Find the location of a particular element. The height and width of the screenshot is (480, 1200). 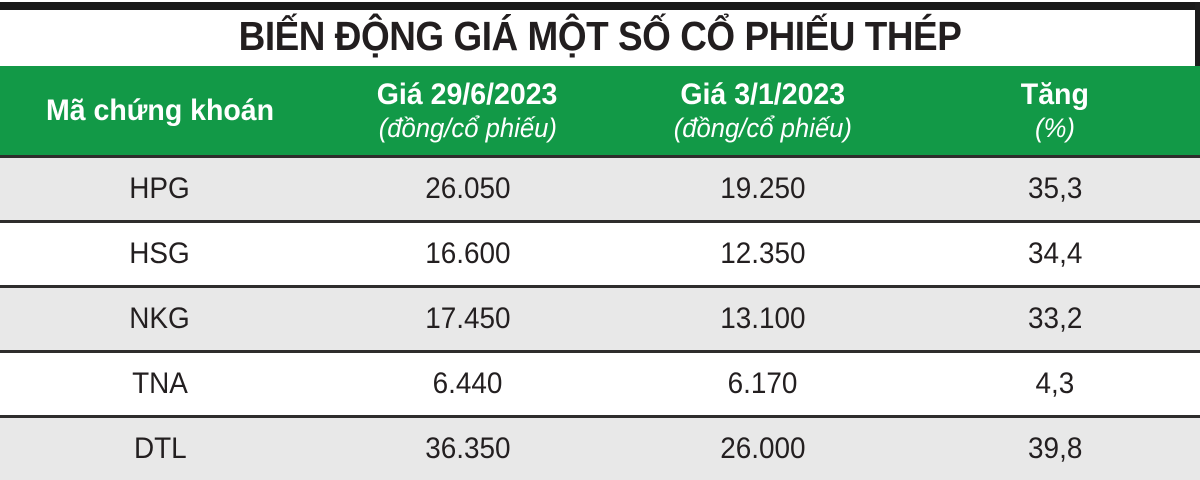

cell-price-old: 6.170 is located at coordinates (762, 384).